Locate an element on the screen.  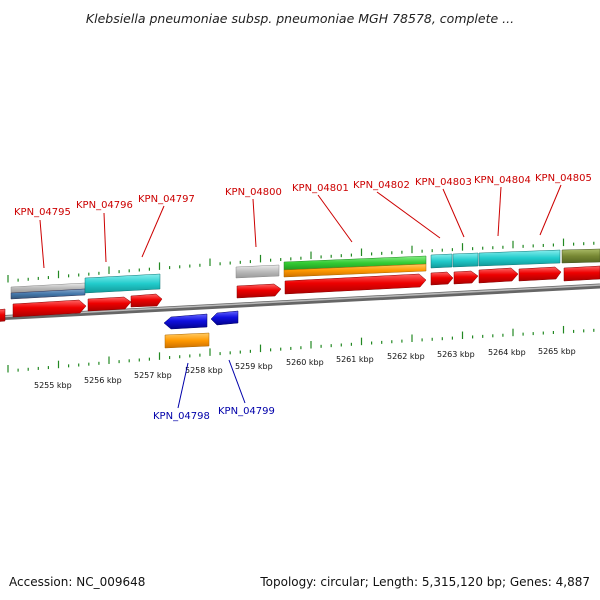
cds-arrow is located at coordinates (3, 315).